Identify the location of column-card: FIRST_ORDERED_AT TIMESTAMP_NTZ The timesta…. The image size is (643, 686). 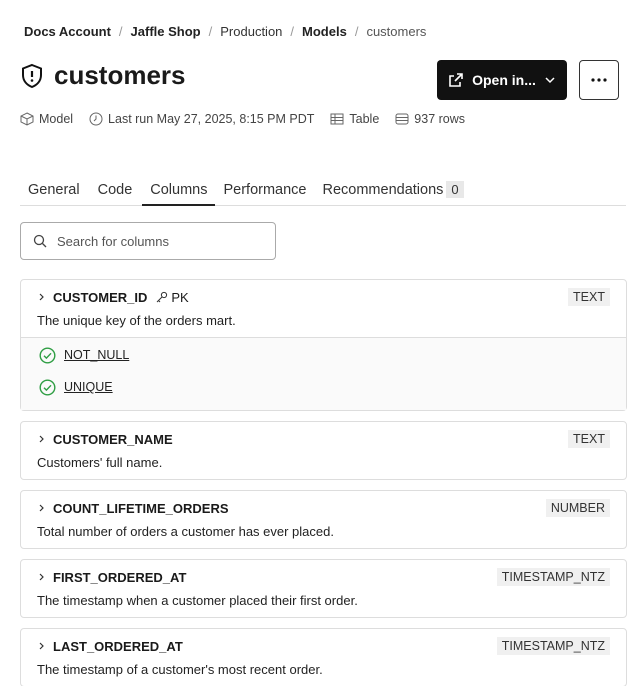
(323, 588).